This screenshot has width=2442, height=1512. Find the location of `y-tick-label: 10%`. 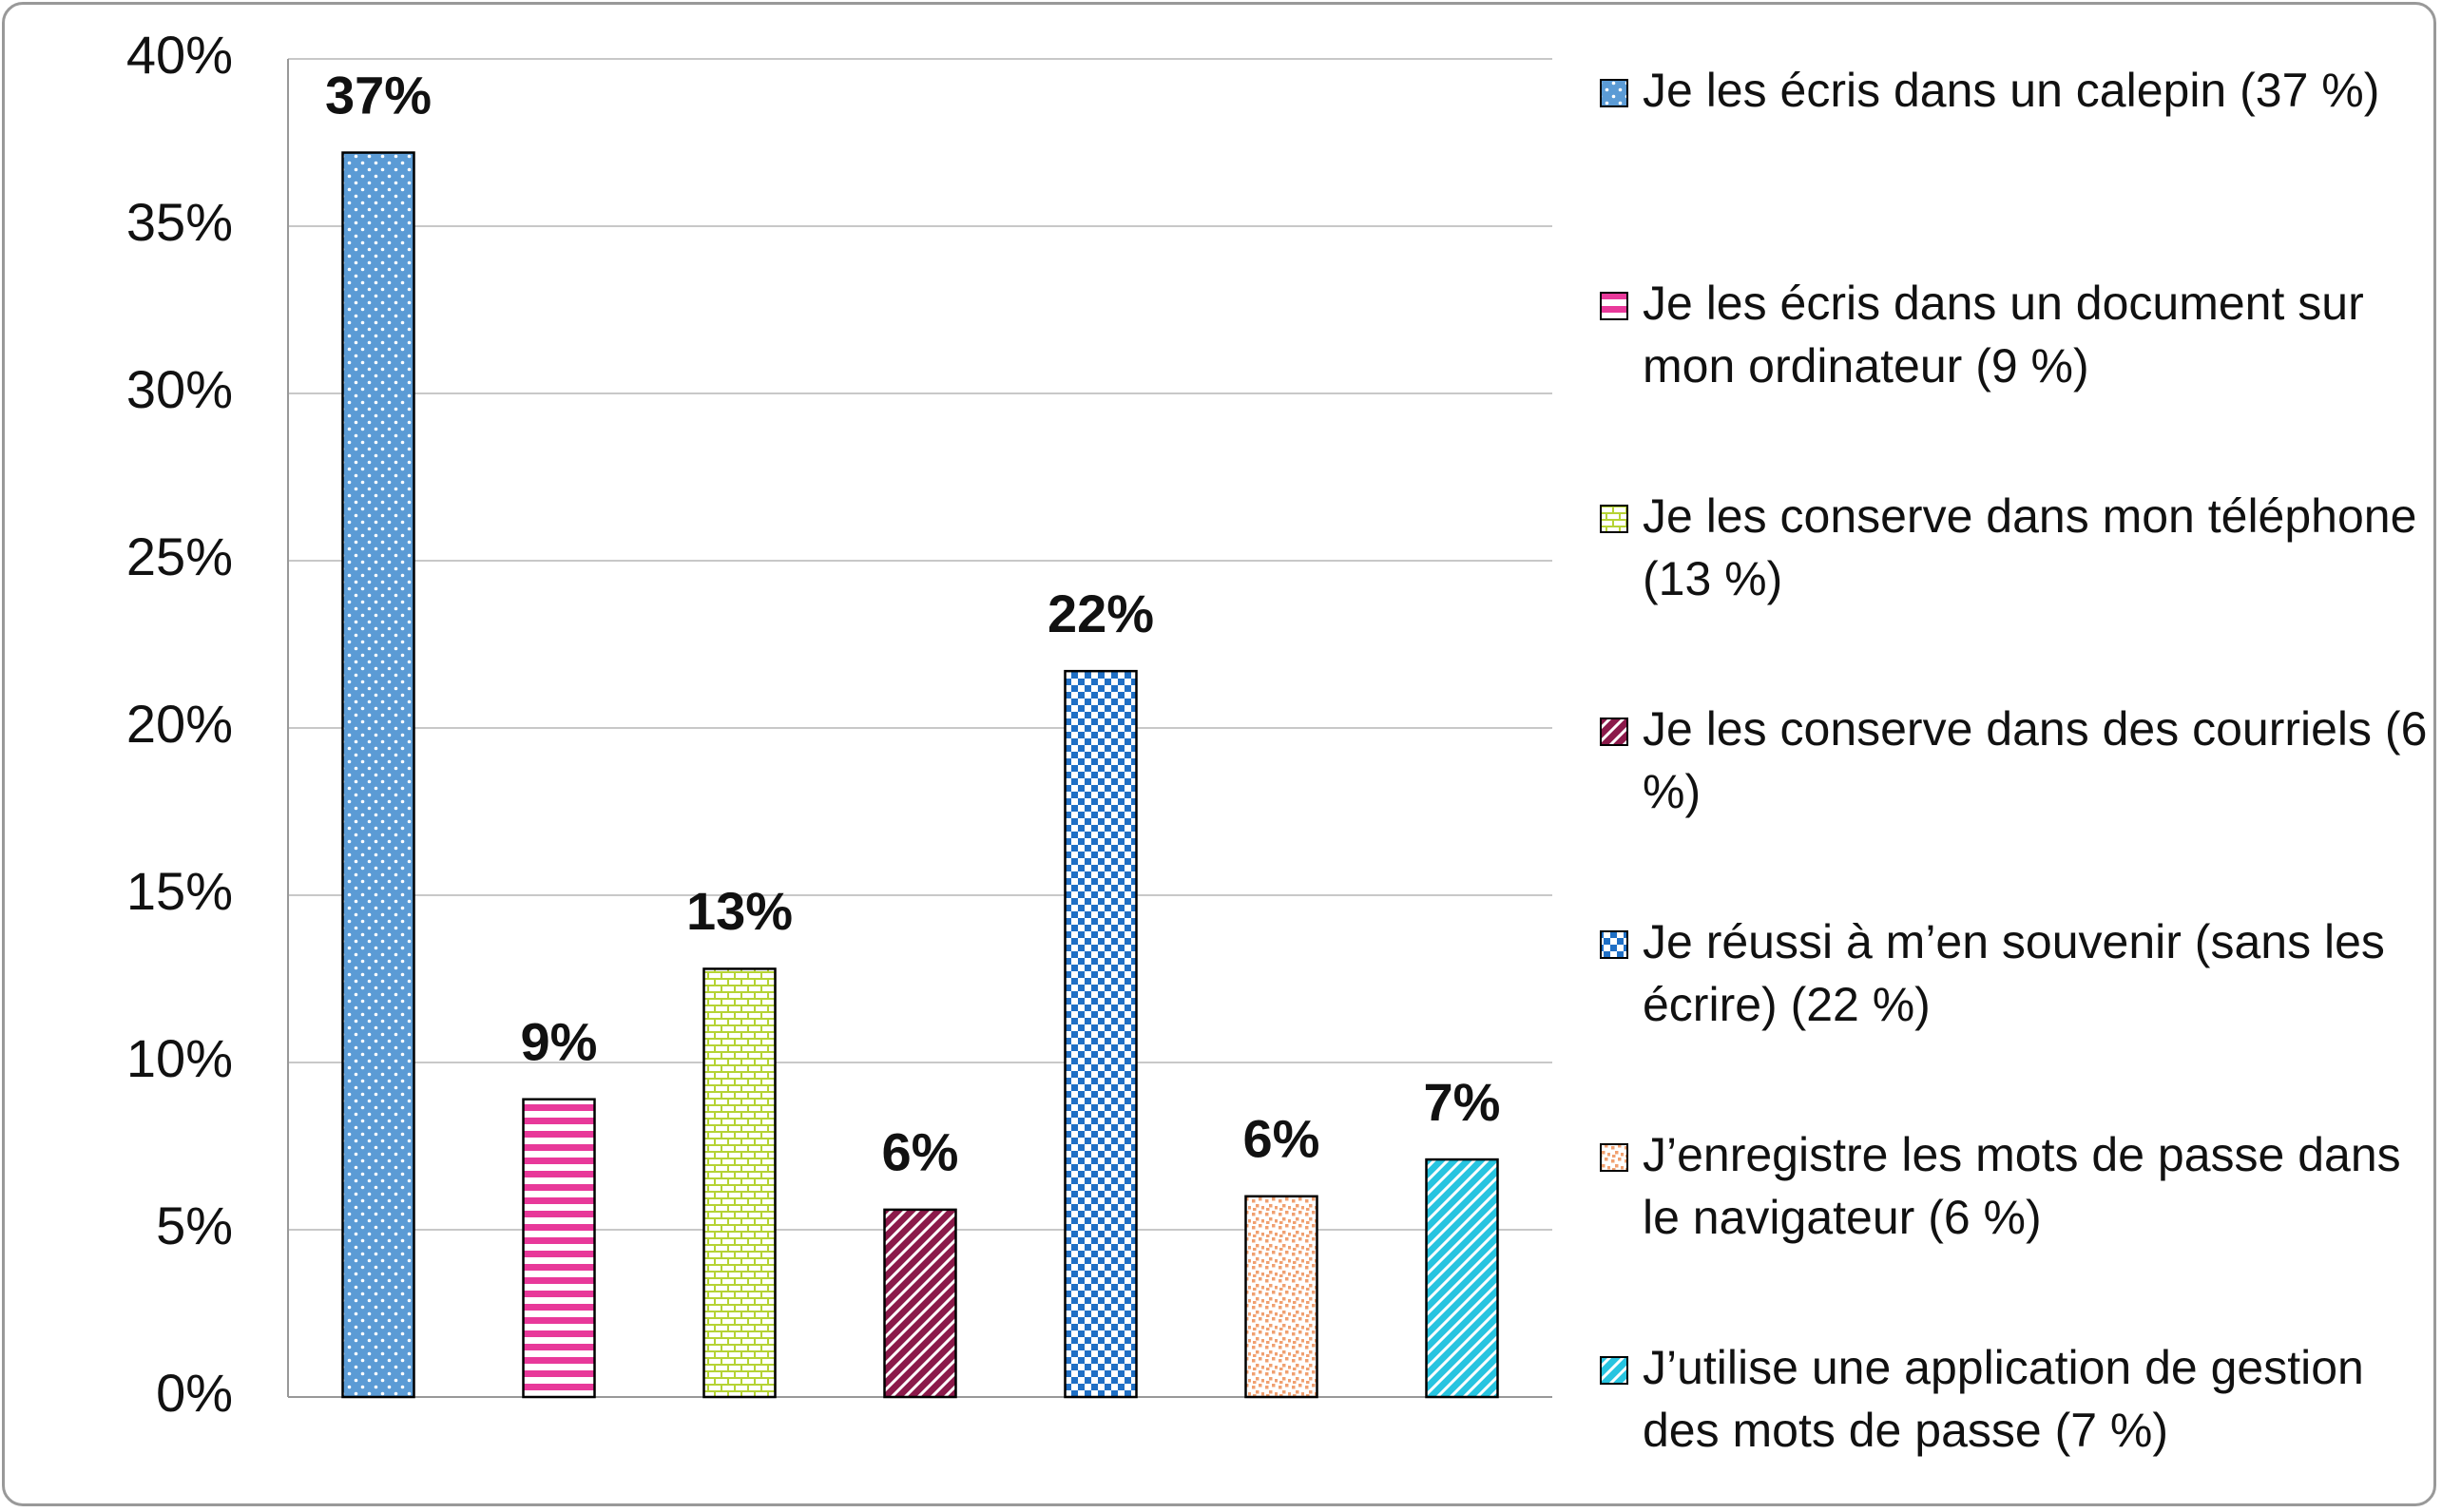

y-tick-label: 10% is located at coordinates (180, 1058).